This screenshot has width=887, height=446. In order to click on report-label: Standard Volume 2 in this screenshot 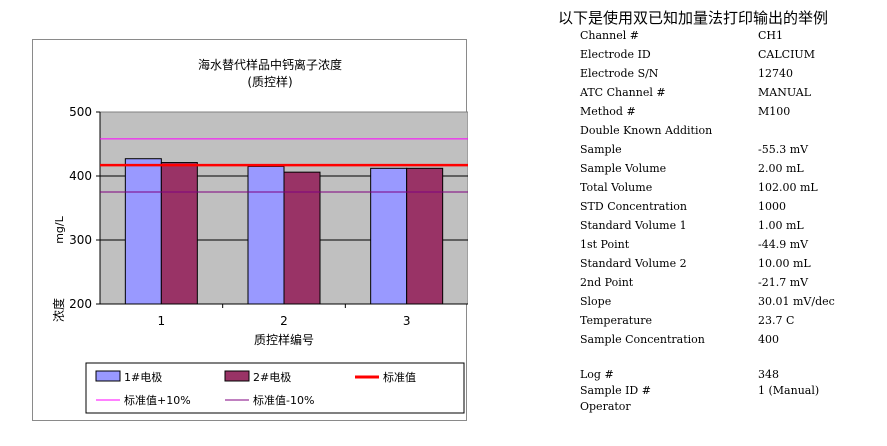, I will do `click(633, 263)`.